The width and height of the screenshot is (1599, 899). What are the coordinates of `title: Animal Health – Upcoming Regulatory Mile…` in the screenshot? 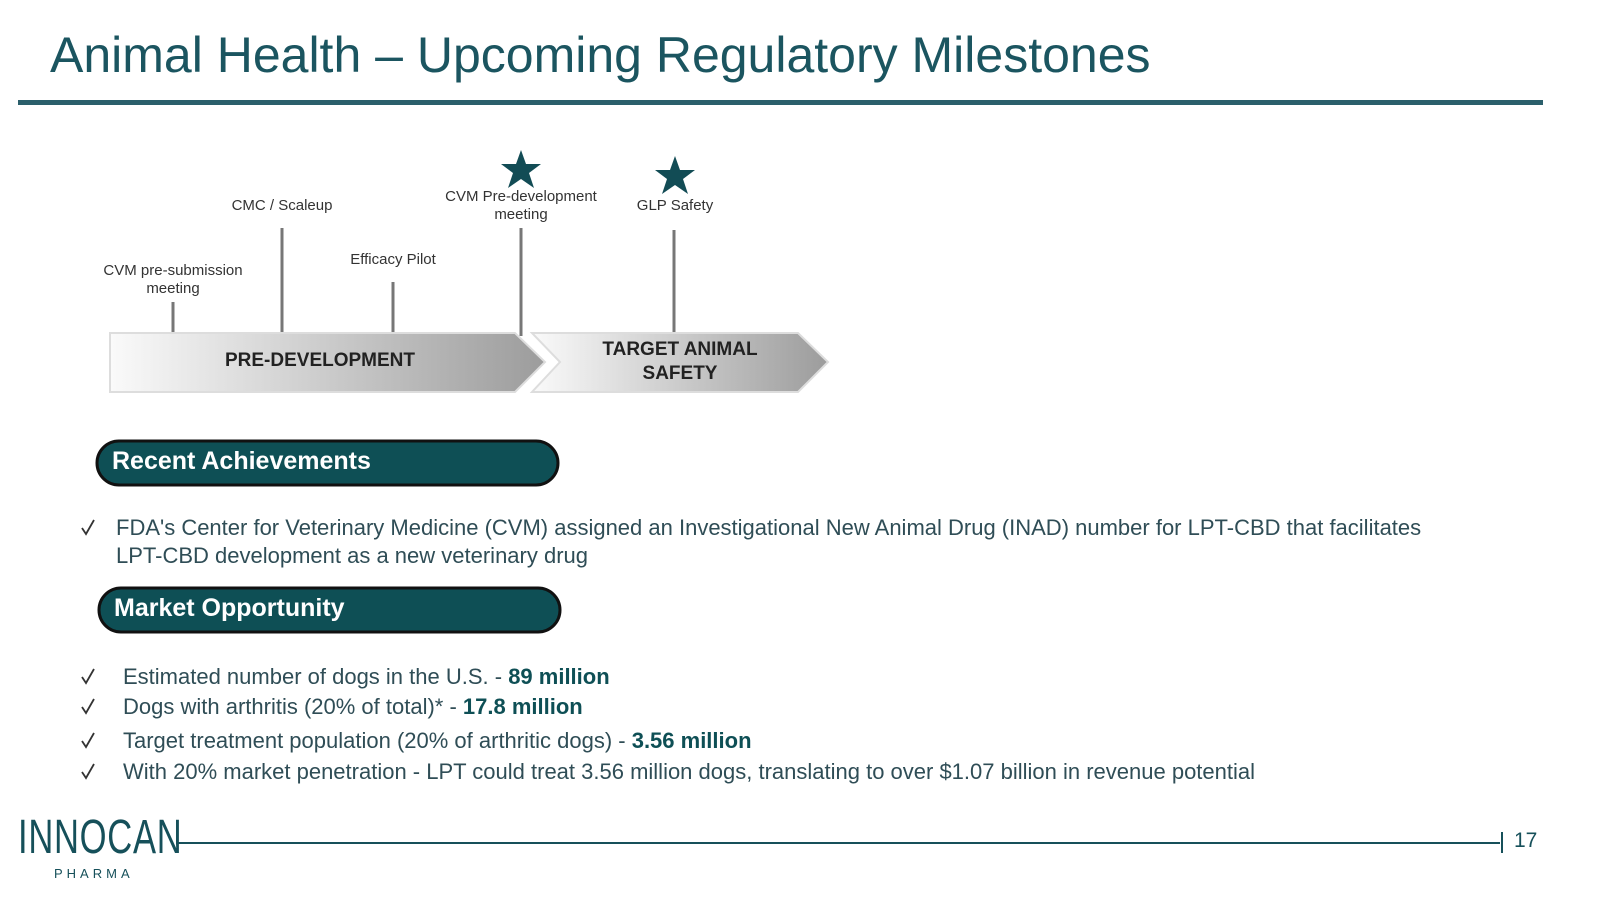 It's located at (600, 55).